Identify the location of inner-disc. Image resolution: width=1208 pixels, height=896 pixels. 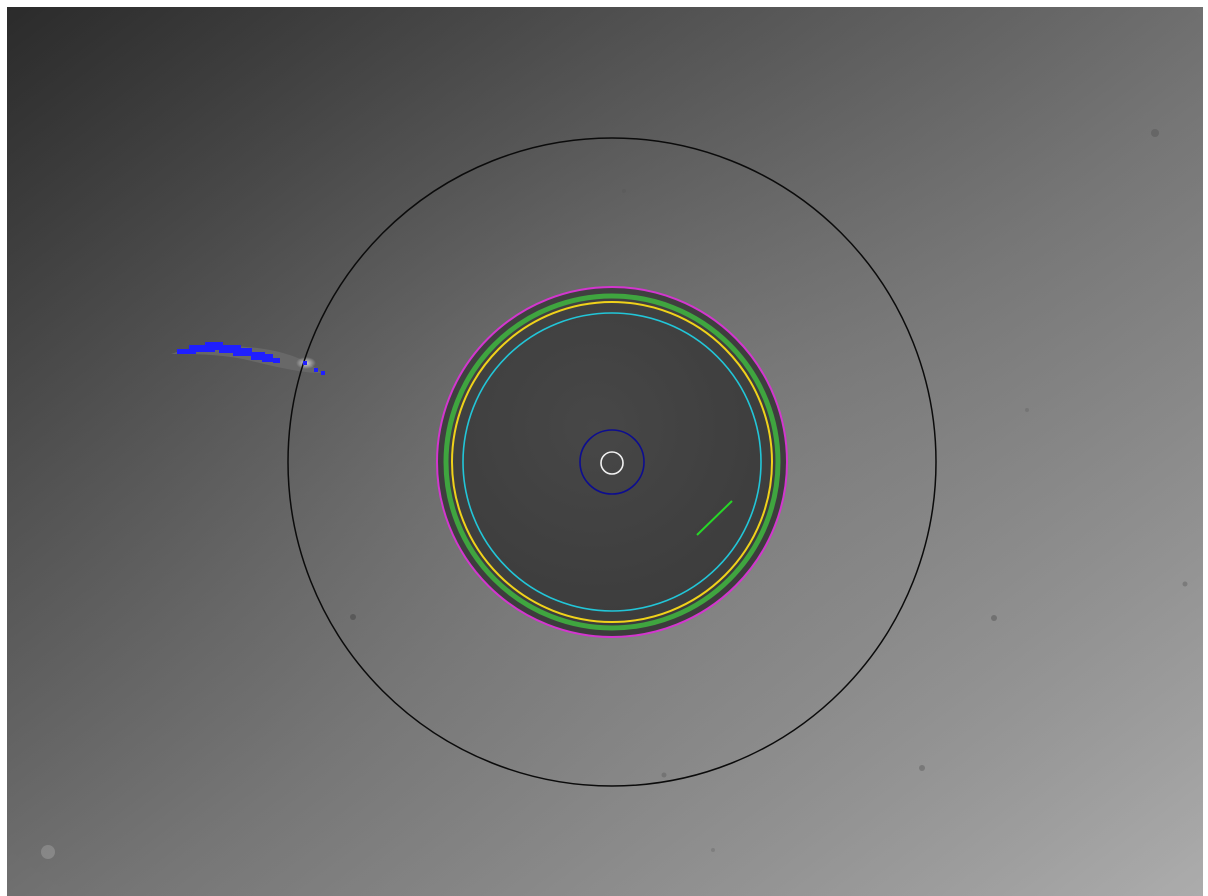
(612, 462).